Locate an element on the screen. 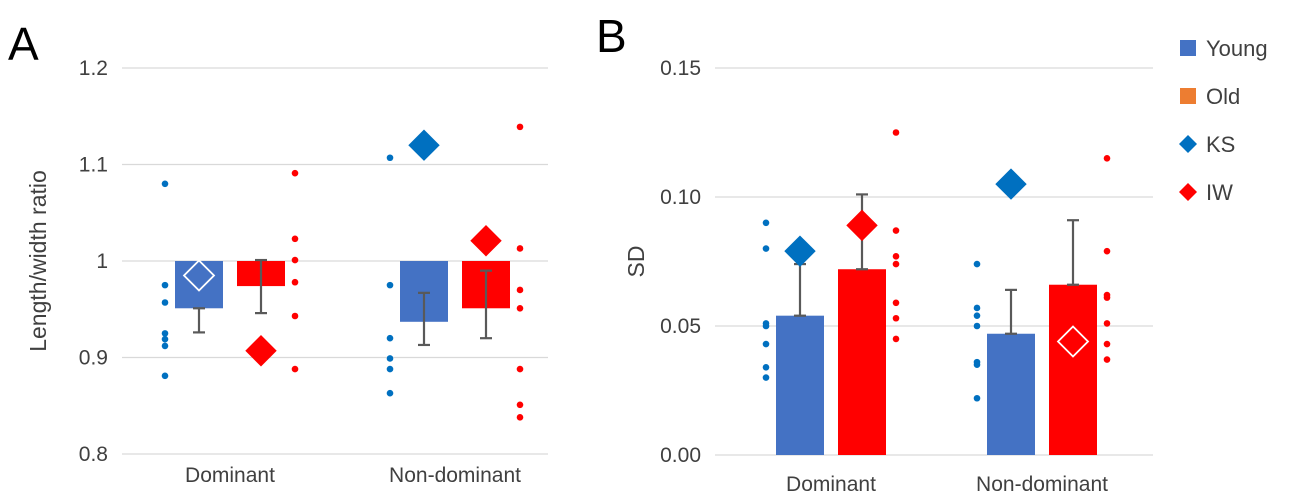 This screenshot has height=500, width=1291. y-tick-label: 1 is located at coordinates (102, 261).